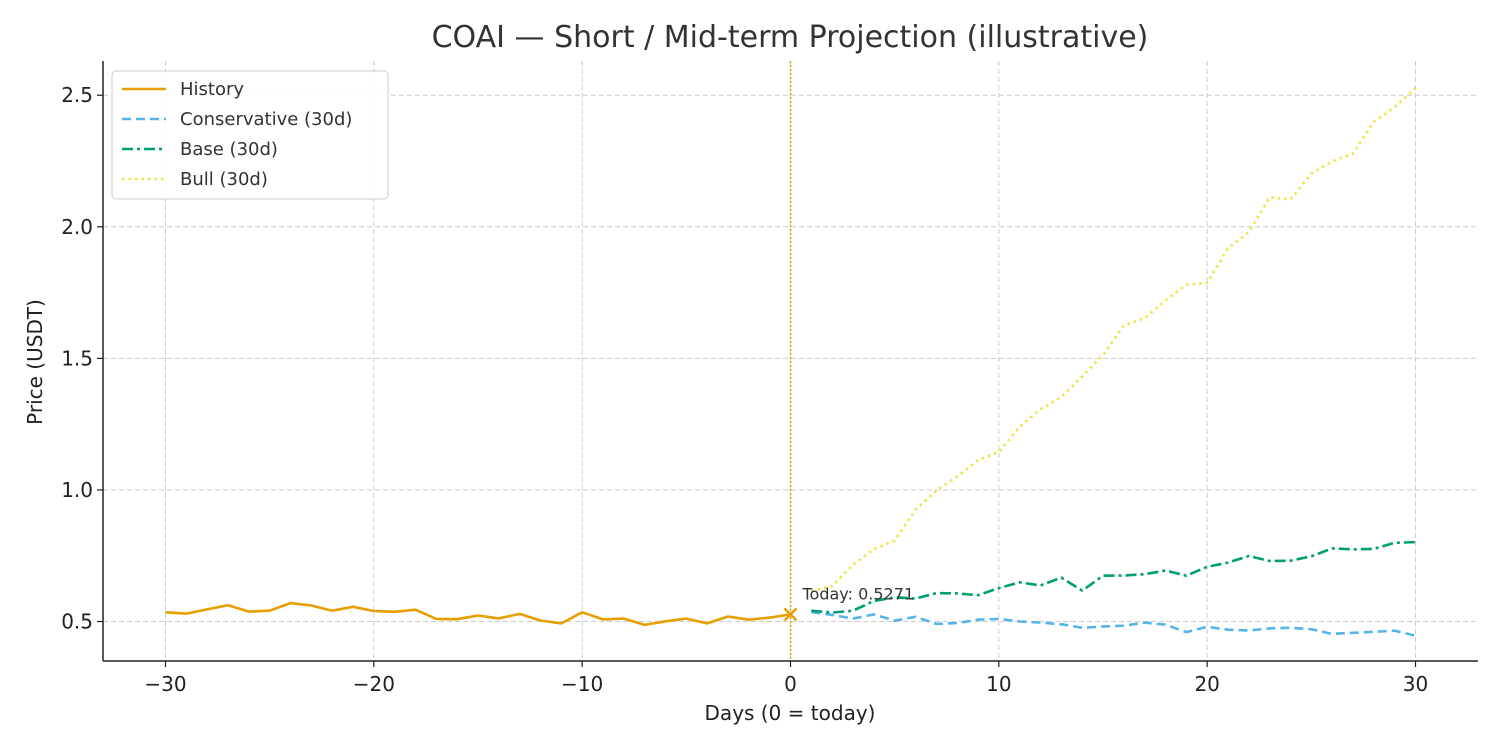 This screenshot has width=1500, height=750. I want to click on x-tick-label-4: 10, so click(998, 684).